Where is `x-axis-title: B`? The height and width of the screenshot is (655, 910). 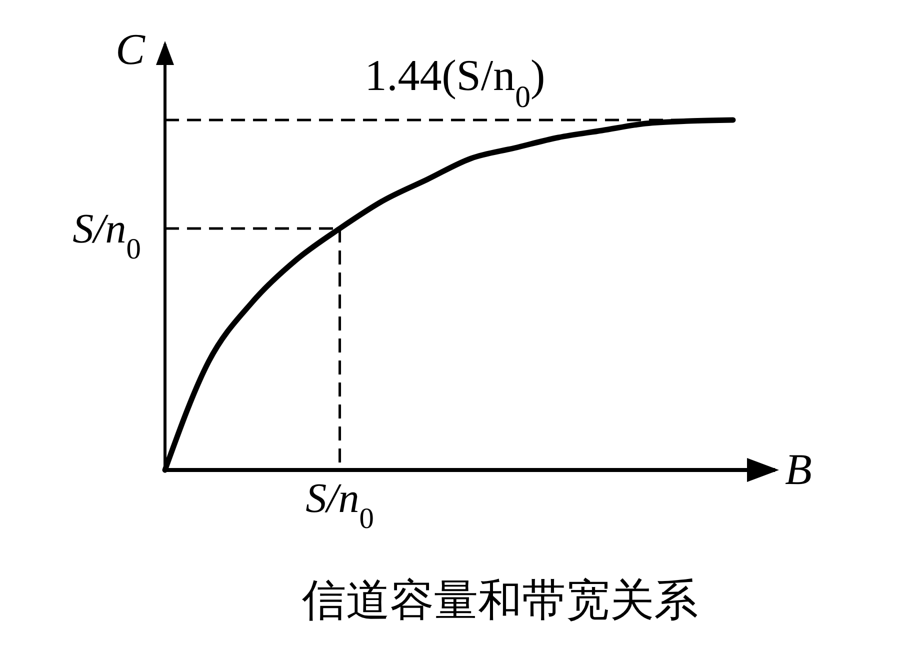
x-axis-title: B is located at coordinates (798, 469).